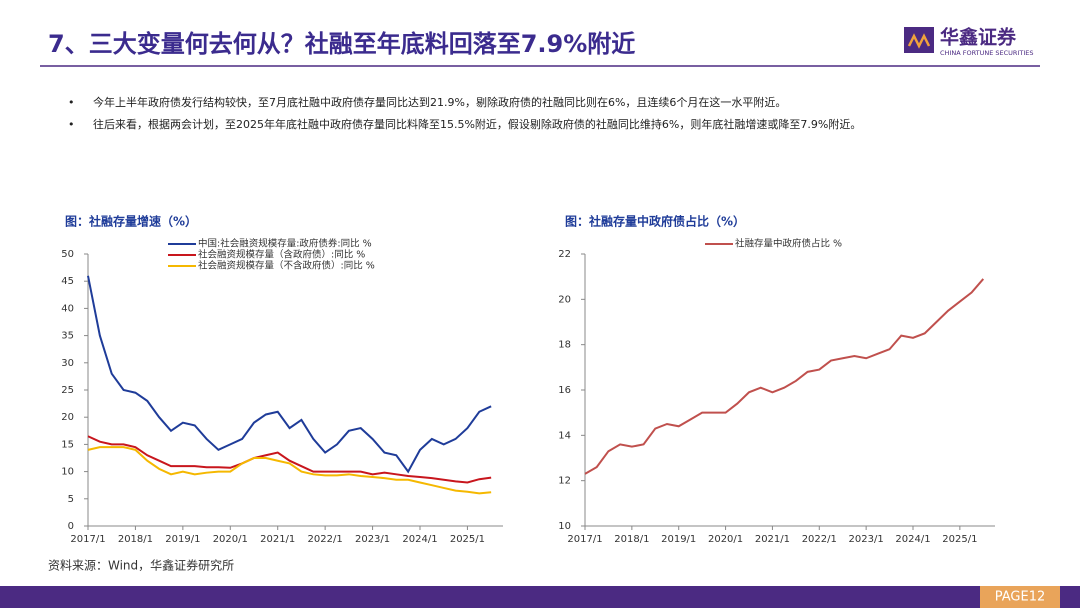 The width and height of the screenshot is (1080, 608). What do you see at coordinates (655, 221) in the screenshot?
I see `chart-title: 图：社融存量中政府债占比（%）` at bounding box center [655, 221].